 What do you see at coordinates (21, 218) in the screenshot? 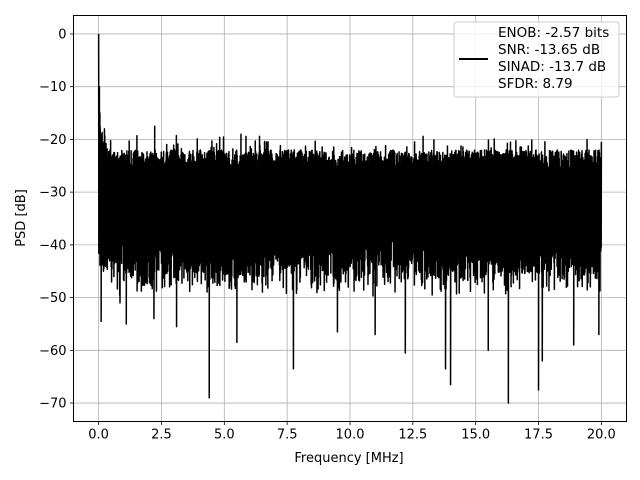
I see `y-axis-label: PSD [dB]` at bounding box center [21, 218].